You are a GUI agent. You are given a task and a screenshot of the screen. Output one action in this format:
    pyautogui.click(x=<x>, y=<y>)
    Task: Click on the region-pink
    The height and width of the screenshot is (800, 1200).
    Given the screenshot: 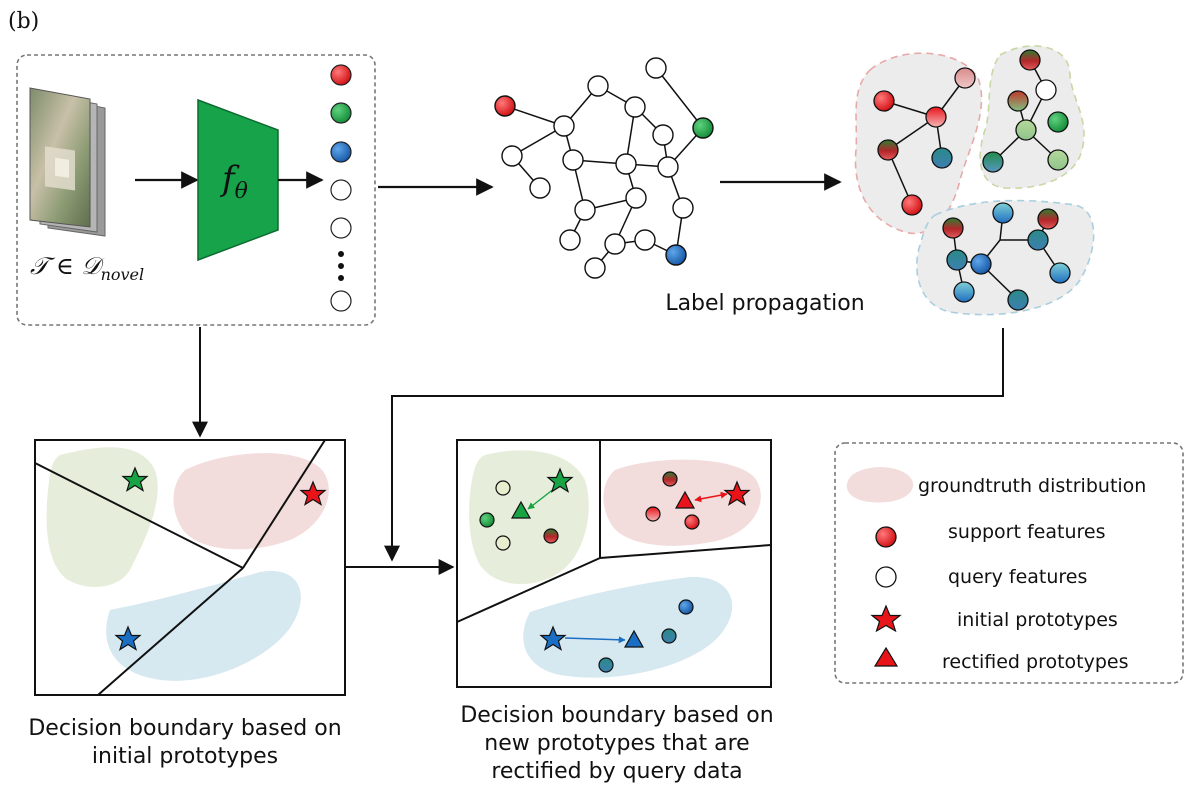 What is the action you would take?
    pyautogui.click(x=251, y=501)
    